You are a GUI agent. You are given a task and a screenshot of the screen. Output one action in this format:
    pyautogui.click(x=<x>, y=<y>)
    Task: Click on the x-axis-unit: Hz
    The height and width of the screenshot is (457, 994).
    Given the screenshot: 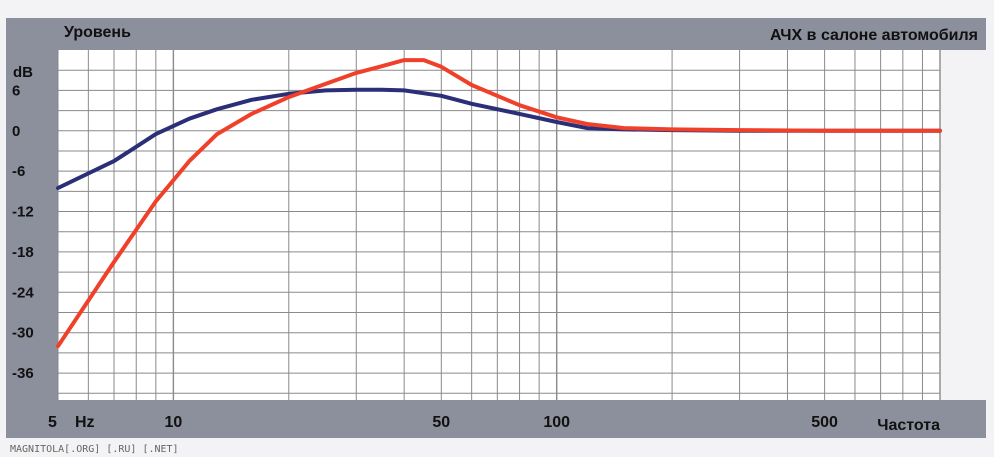 What is the action you would take?
    pyautogui.click(x=85, y=422)
    